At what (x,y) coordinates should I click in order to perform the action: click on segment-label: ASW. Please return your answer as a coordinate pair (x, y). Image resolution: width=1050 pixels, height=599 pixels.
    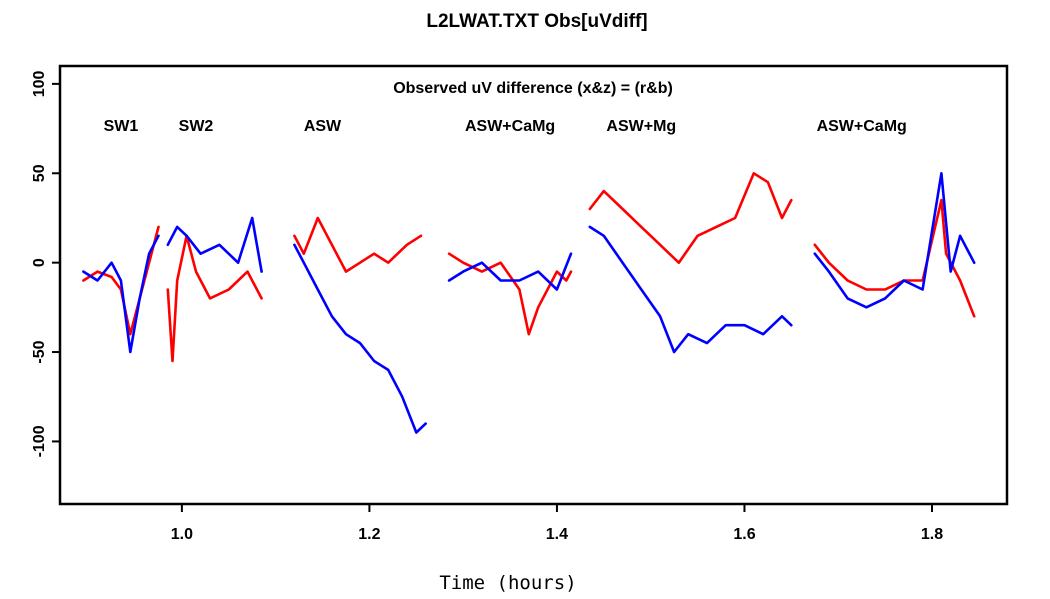
    Looking at the image, I should click on (323, 126).